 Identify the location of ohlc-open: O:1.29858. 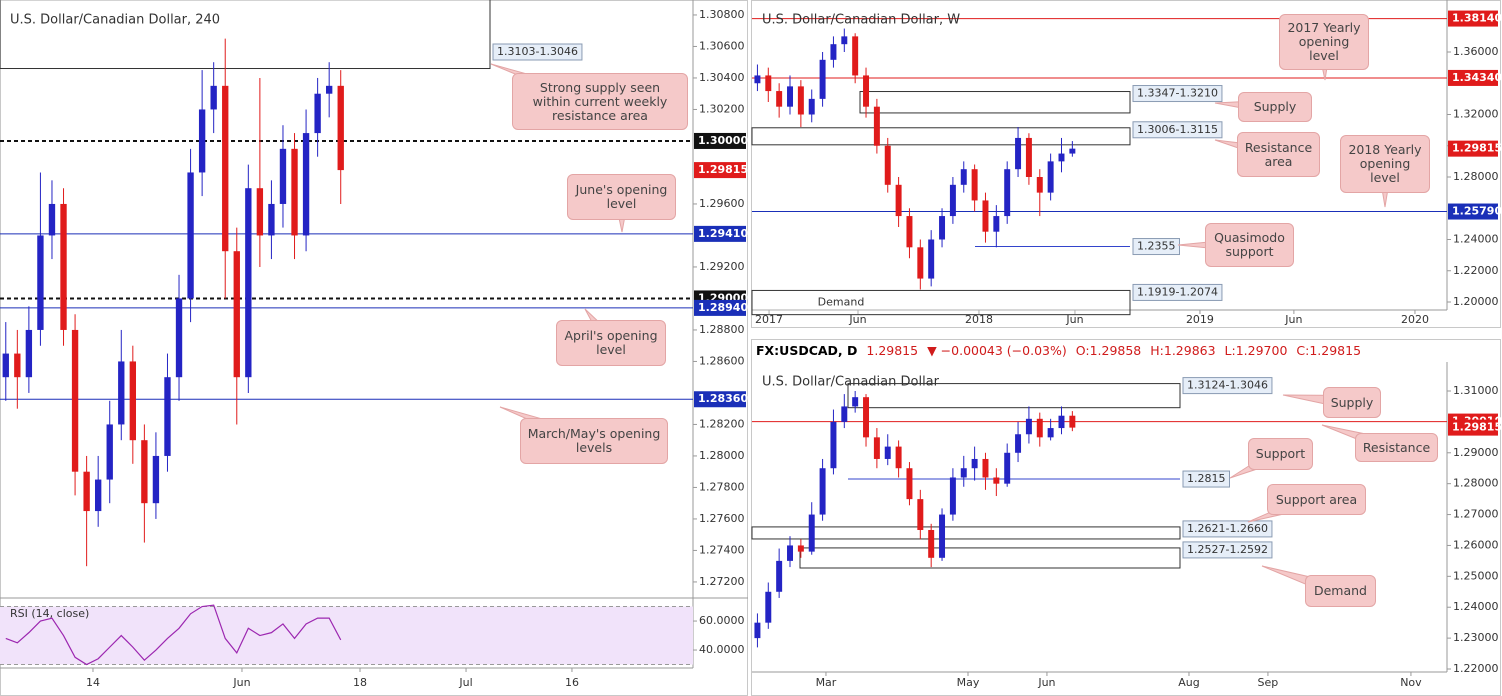
(1108, 350).